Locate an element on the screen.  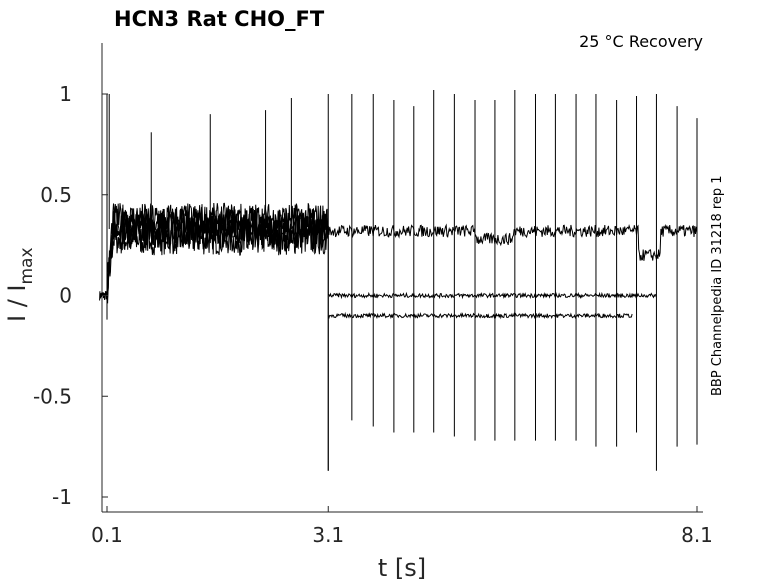
x-tick-label: 8.1 is located at coordinates (697, 535).